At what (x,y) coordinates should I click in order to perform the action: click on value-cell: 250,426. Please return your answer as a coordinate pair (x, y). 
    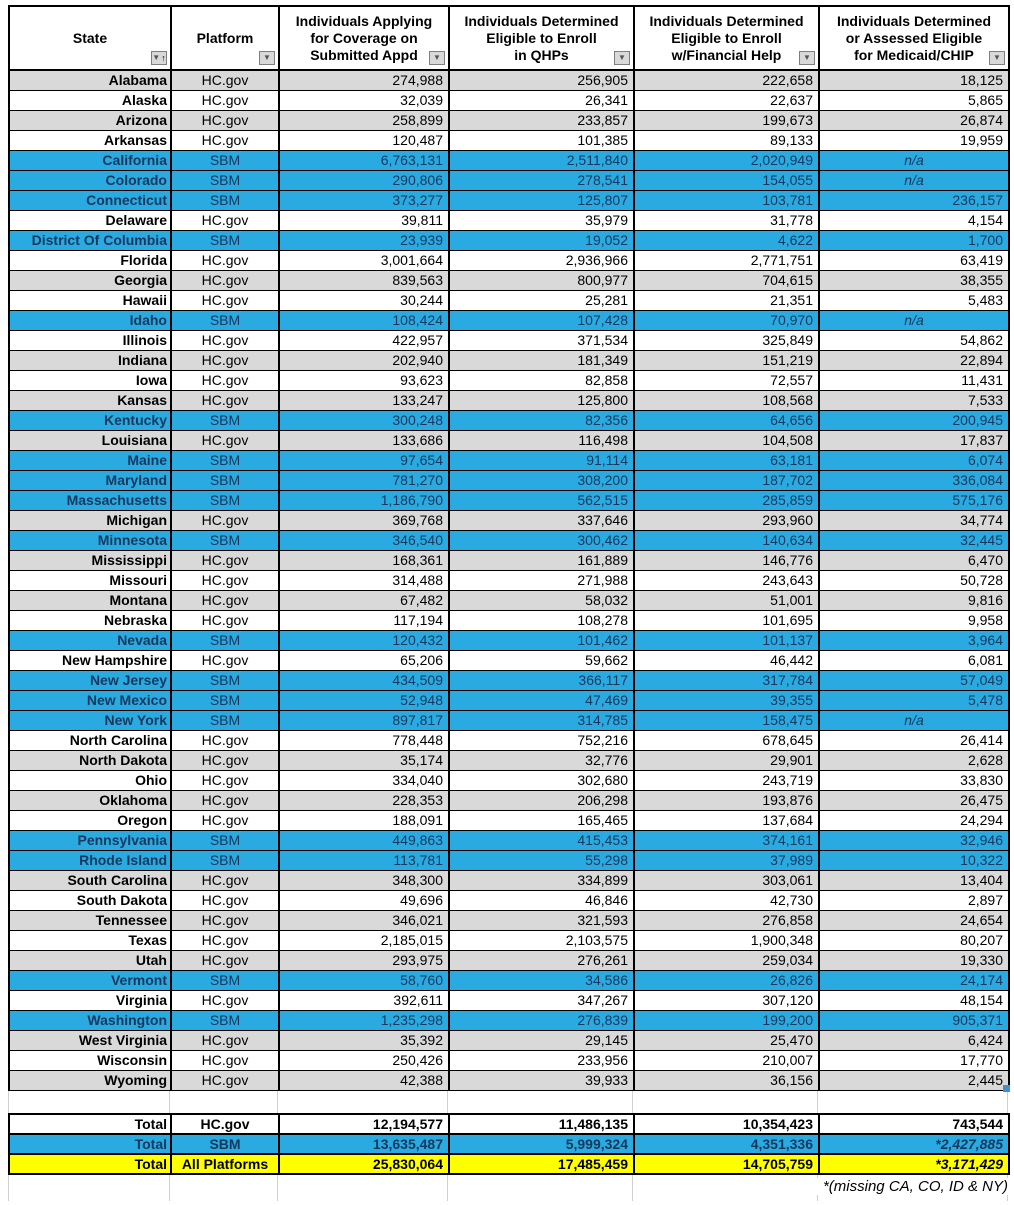
    Looking at the image, I should click on (364, 1060).